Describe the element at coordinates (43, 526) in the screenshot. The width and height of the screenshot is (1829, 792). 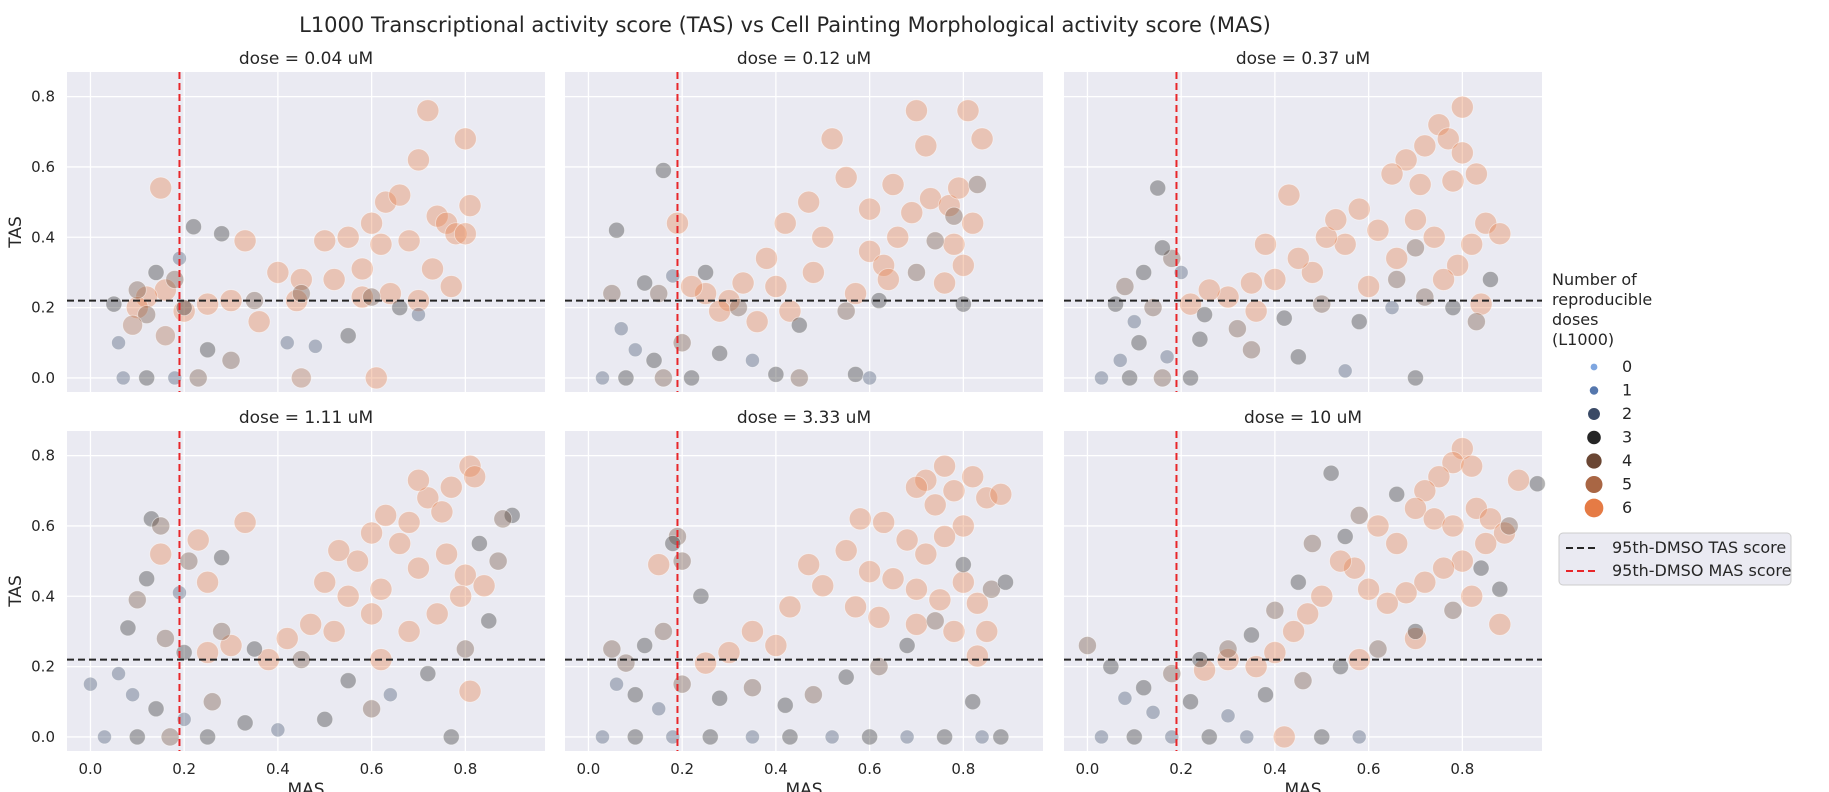
I see `y-tick-label: 0.6` at that location.